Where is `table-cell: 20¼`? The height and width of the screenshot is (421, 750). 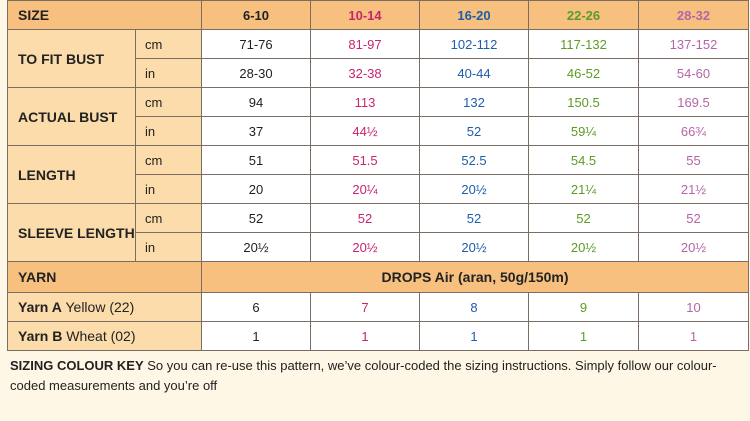 table-cell: 20¼ is located at coordinates (365, 189).